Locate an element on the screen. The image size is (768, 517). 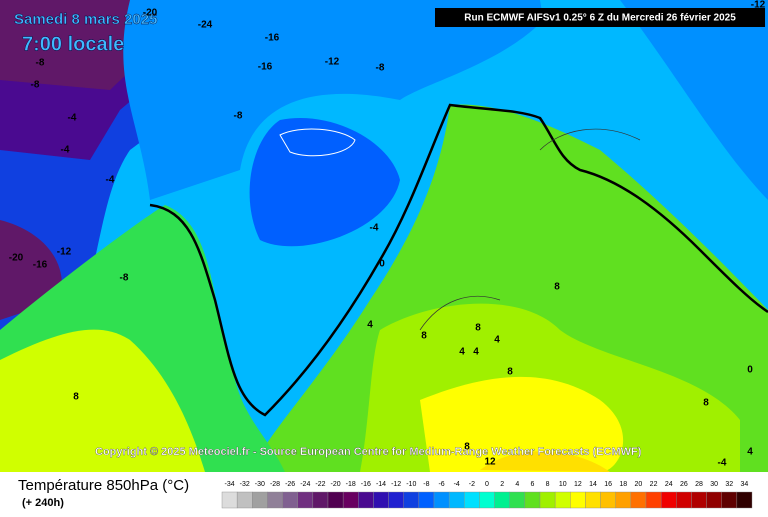
scale-label: -8 is located at coordinates (426, 484).